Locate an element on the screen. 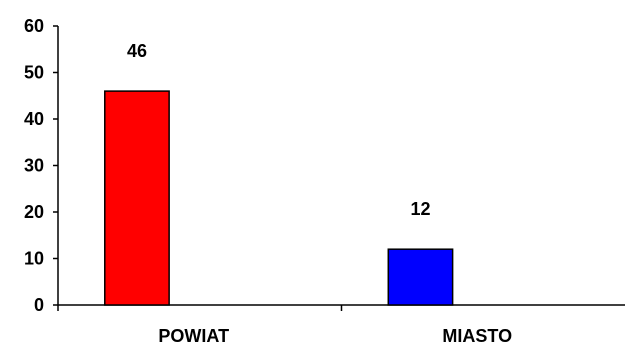 The image size is (627, 349). y-tick-label: 20 is located at coordinates (34, 212).